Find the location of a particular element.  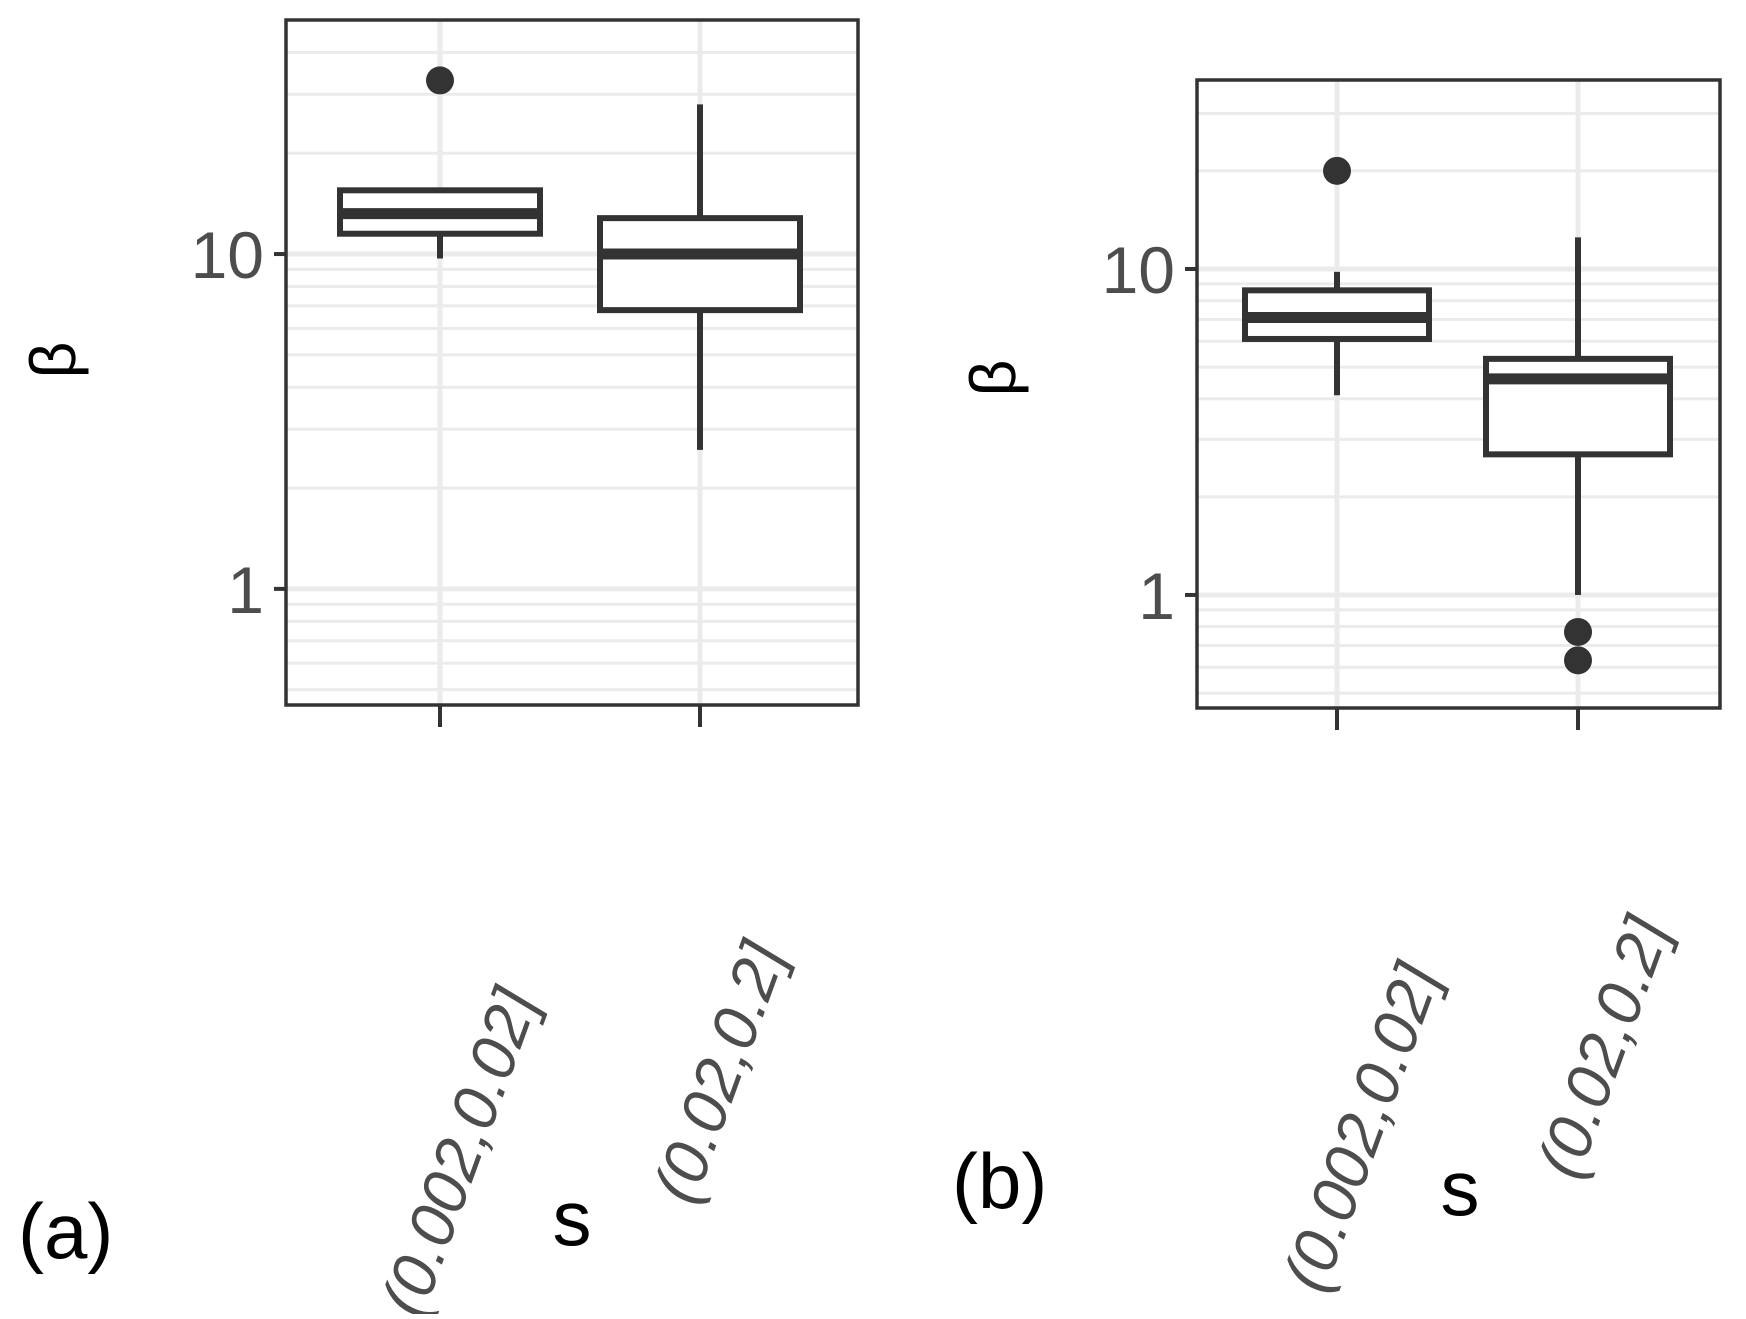

panel-border is located at coordinates (1458, 394).